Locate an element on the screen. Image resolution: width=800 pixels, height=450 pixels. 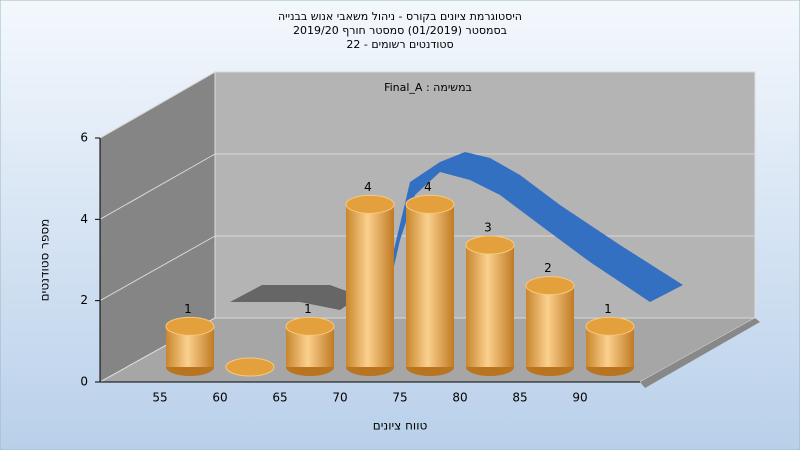
floor-edge is located at coordinates (700, 353).